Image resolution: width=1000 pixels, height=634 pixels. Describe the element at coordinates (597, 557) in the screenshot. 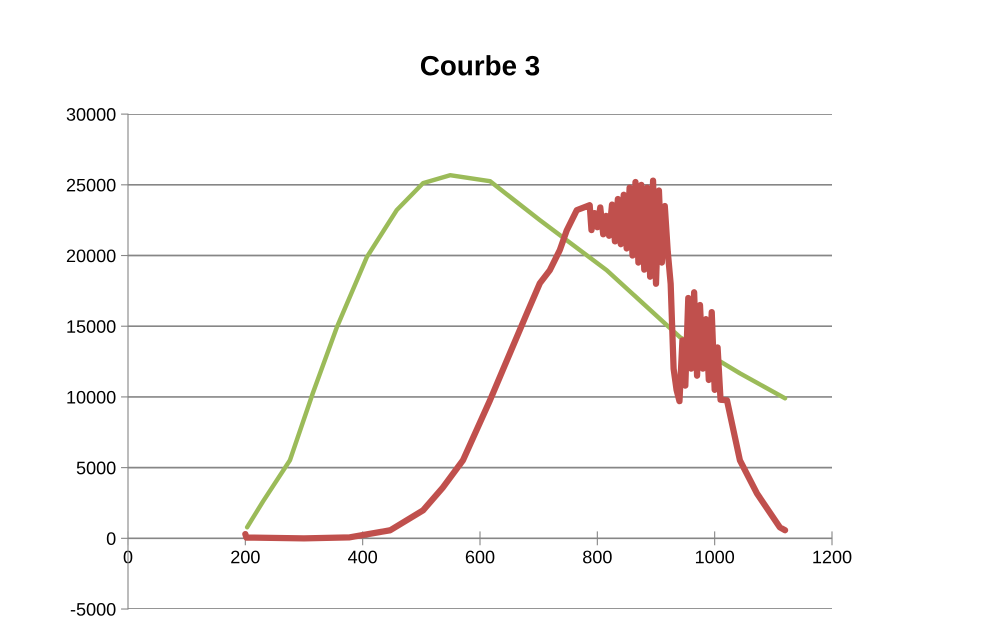

I see `x-tick-label: 800` at that location.